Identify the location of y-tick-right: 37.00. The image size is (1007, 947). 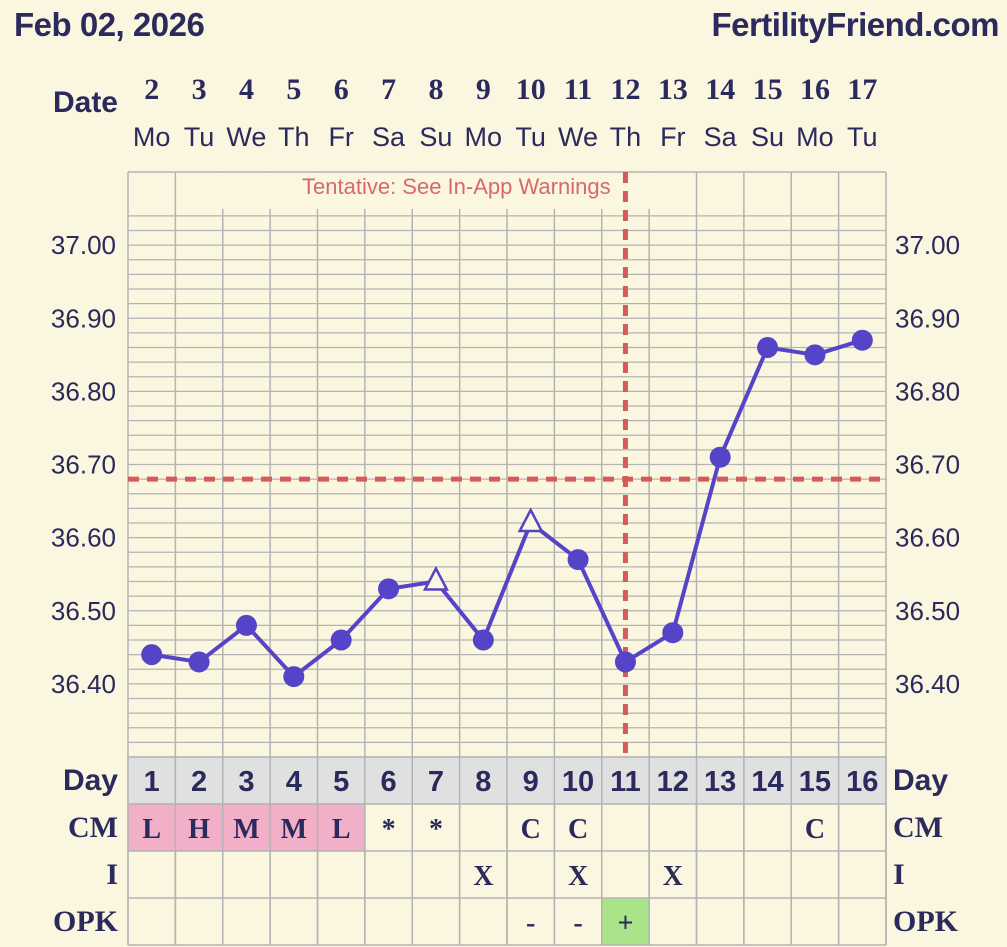
(927, 245).